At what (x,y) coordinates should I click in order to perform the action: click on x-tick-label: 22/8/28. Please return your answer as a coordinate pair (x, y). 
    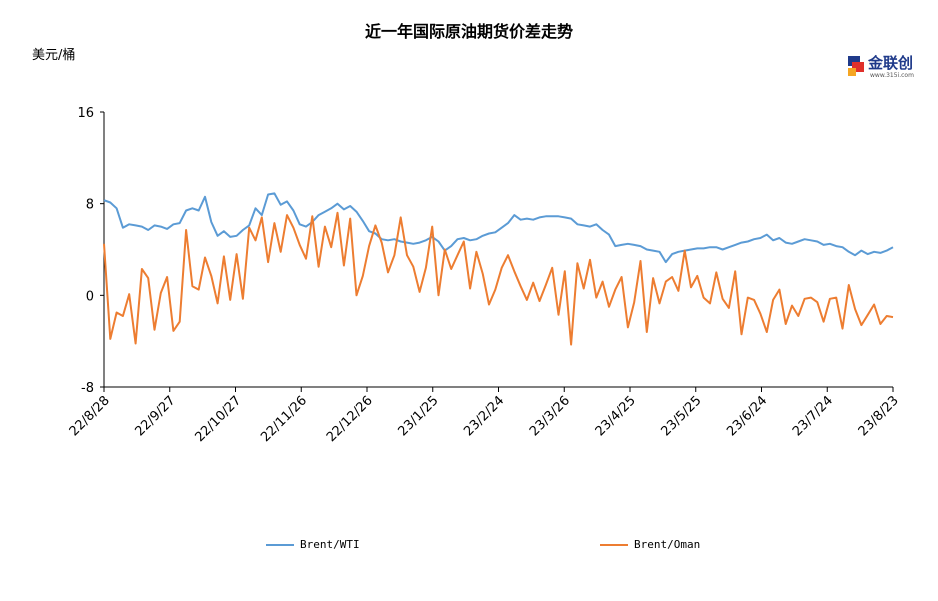
    Looking at the image, I should click on (90, 416).